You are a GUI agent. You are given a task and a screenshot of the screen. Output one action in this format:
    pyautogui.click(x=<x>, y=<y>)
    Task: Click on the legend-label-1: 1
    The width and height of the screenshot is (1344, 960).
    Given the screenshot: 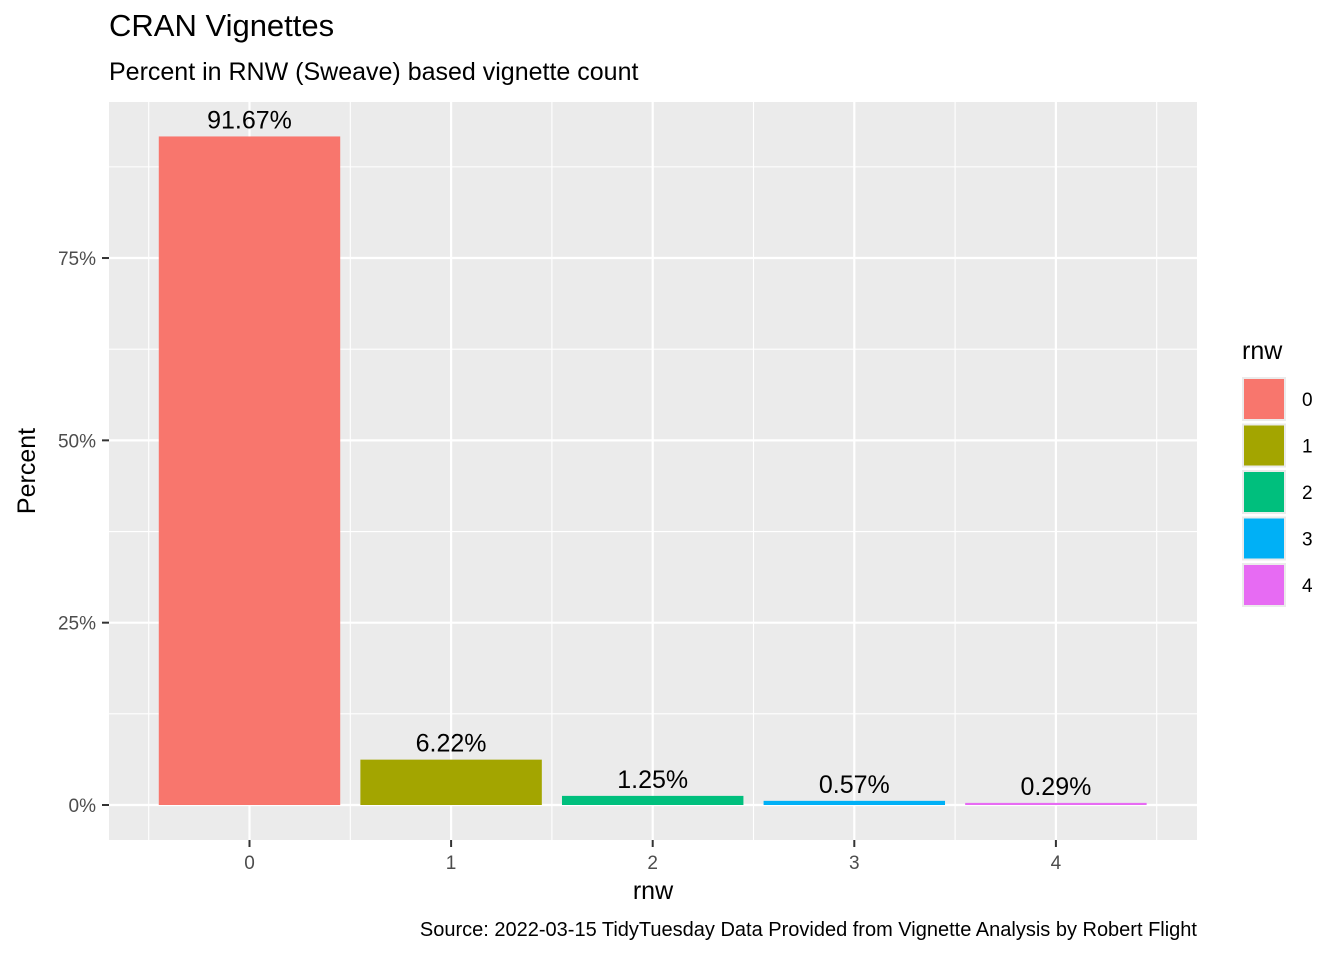 What is the action you would take?
    pyautogui.click(x=1307, y=447)
    